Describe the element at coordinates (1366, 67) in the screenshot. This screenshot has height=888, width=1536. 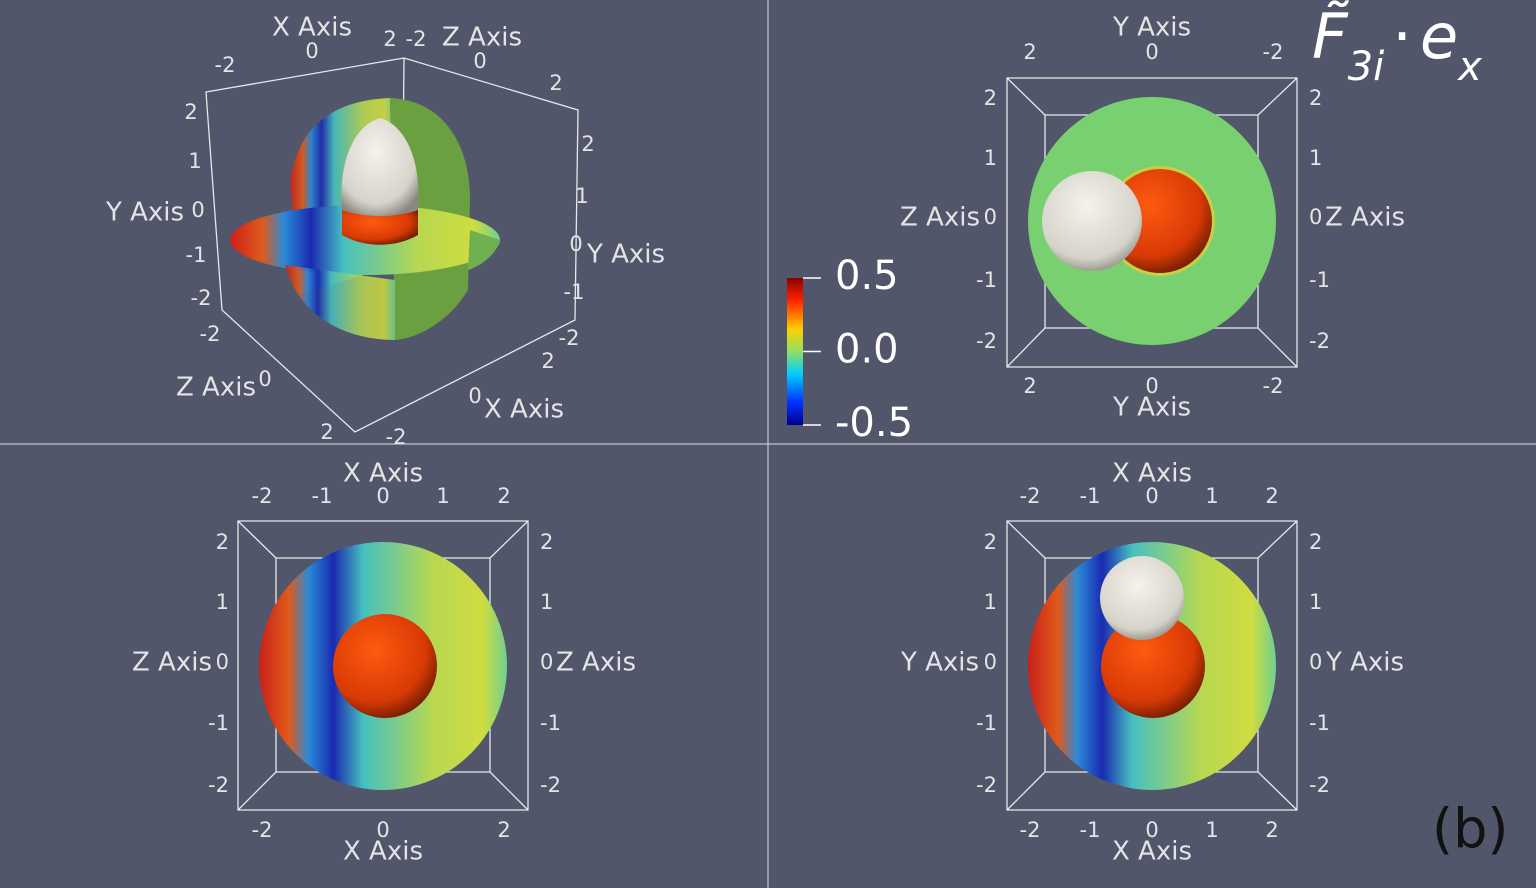
I see `title-sub: 3i` at that location.